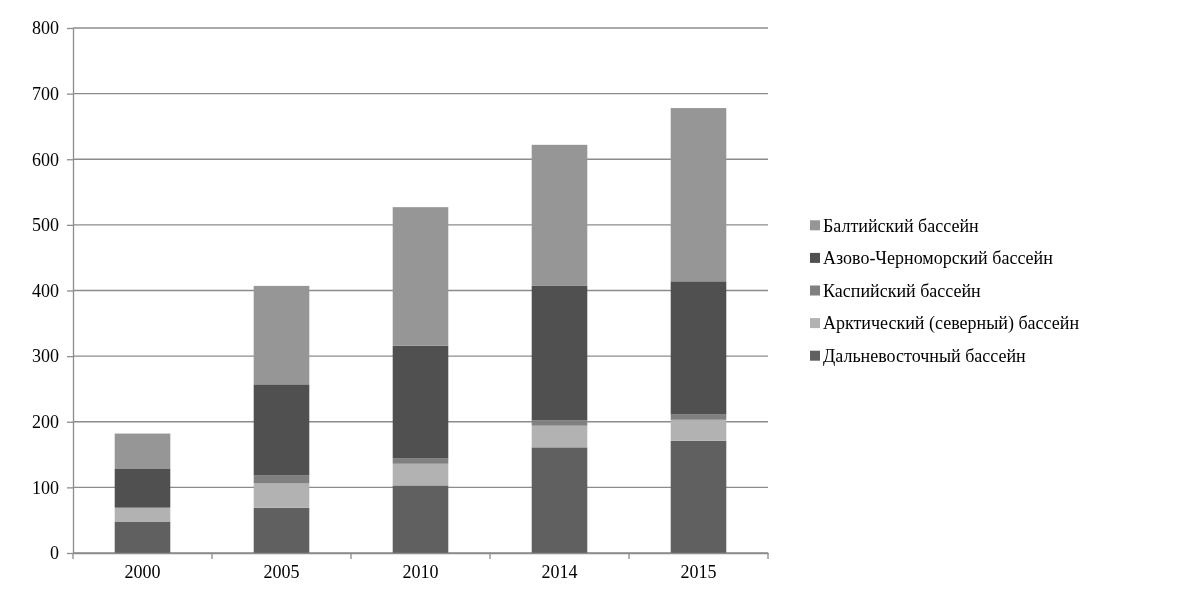 The height and width of the screenshot is (596, 1203). Describe the element at coordinates (45, 93) in the screenshot. I see `y-tick-label: 700` at that location.